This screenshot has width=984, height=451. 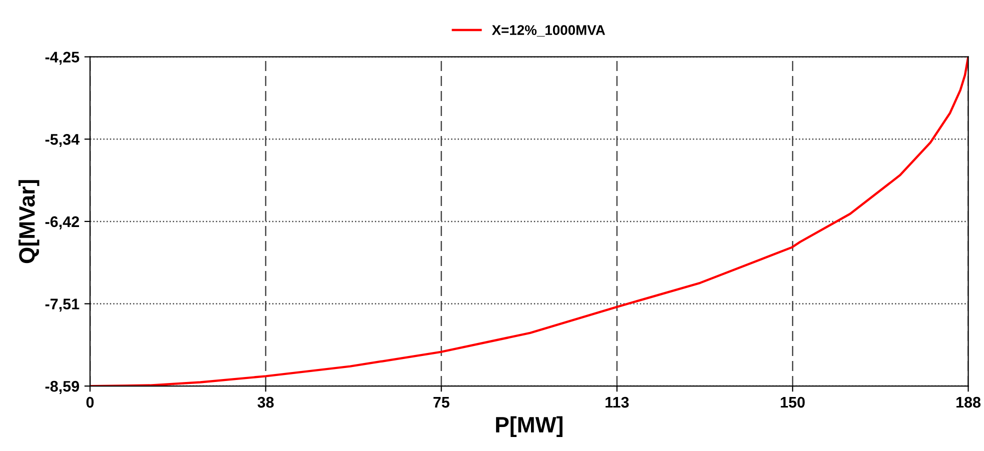 What do you see at coordinates (62, 223) in the screenshot?
I see `y-tick-label: -6,42` at bounding box center [62, 223].